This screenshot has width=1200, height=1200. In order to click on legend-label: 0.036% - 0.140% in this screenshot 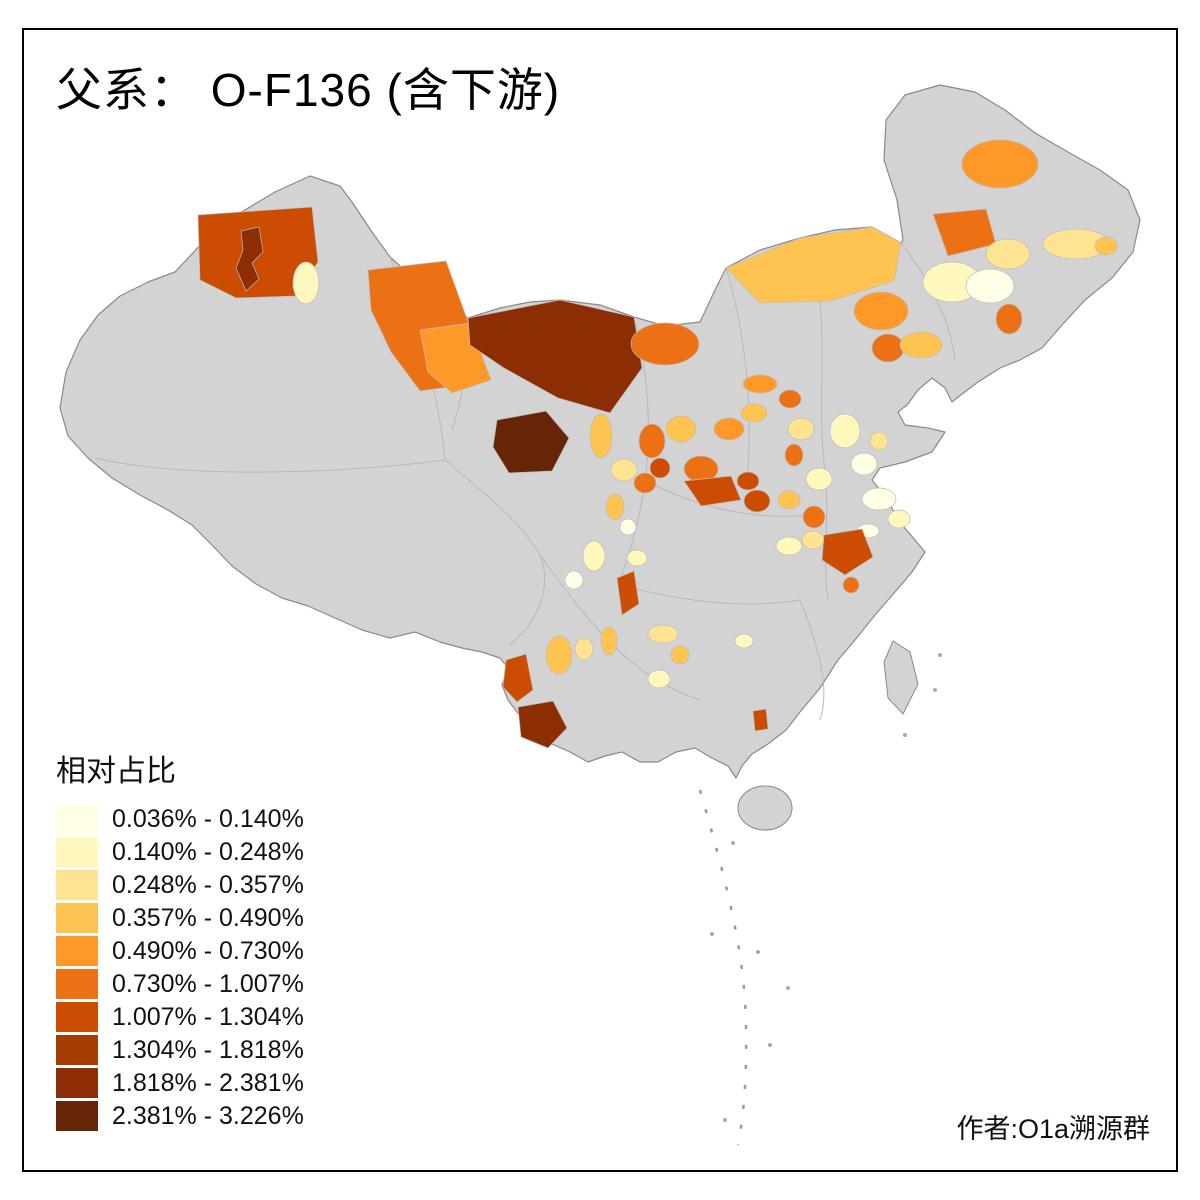, I will do `click(208, 818)`.